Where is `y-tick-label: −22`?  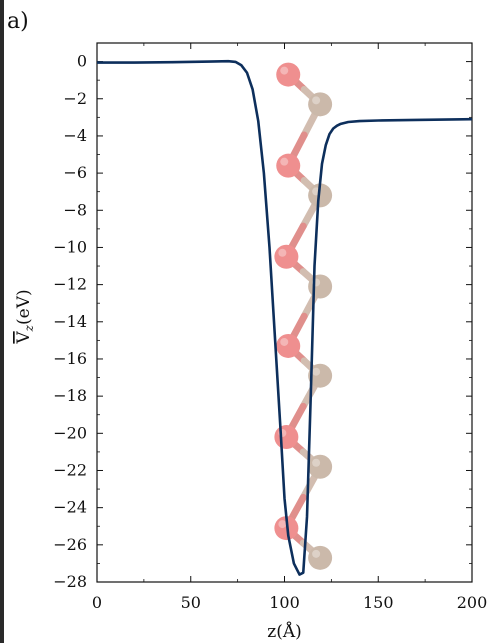
y-tick-label: −22 is located at coordinates (70, 469).